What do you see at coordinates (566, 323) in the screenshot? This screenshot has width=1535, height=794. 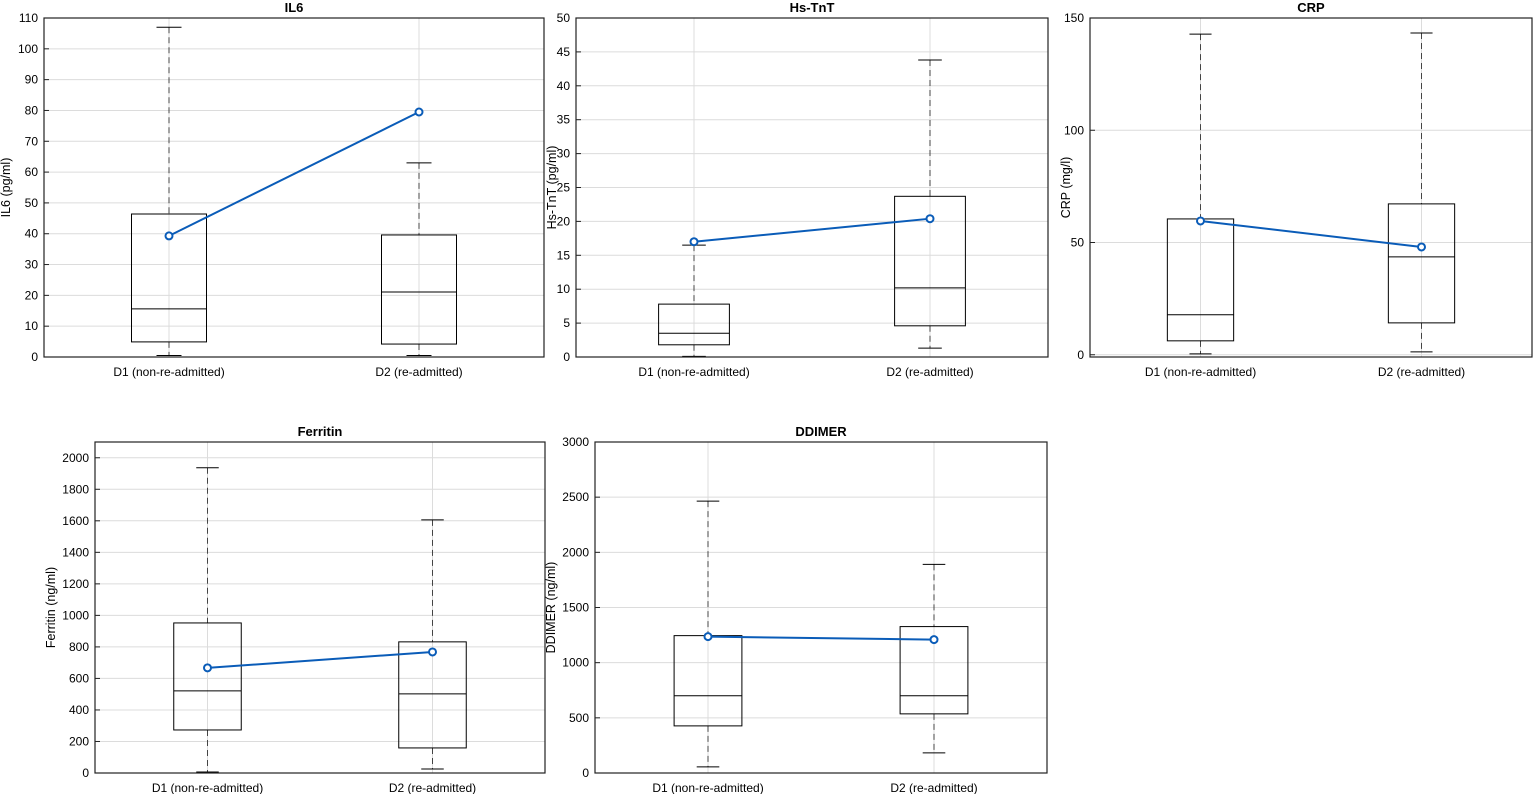 I see `y-tick-label: 5` at bounding box center [566, 323].